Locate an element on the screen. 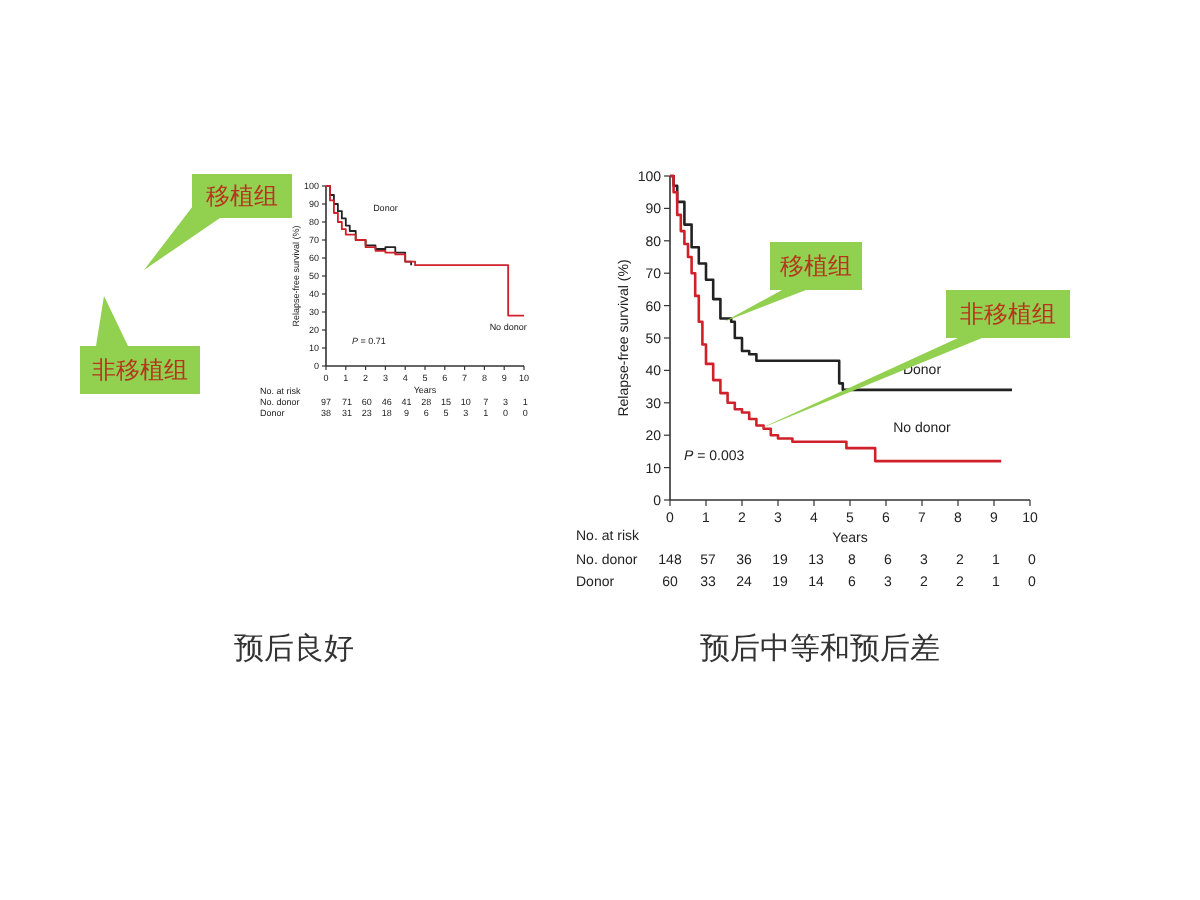 The image size is (1200, 900). annotation: 移植组 is located at coordinates (816, 266).